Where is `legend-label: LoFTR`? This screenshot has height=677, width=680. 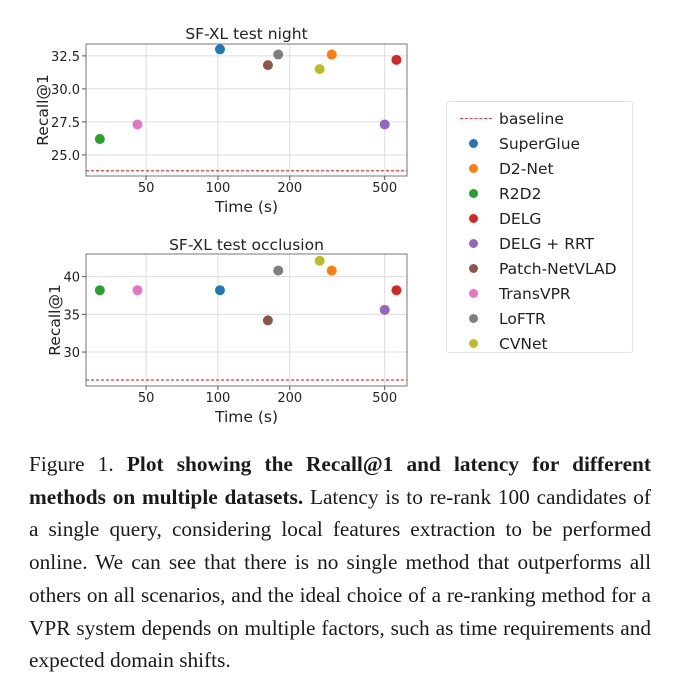
legend-label: LoFTR is located at coordinates (522, 318).